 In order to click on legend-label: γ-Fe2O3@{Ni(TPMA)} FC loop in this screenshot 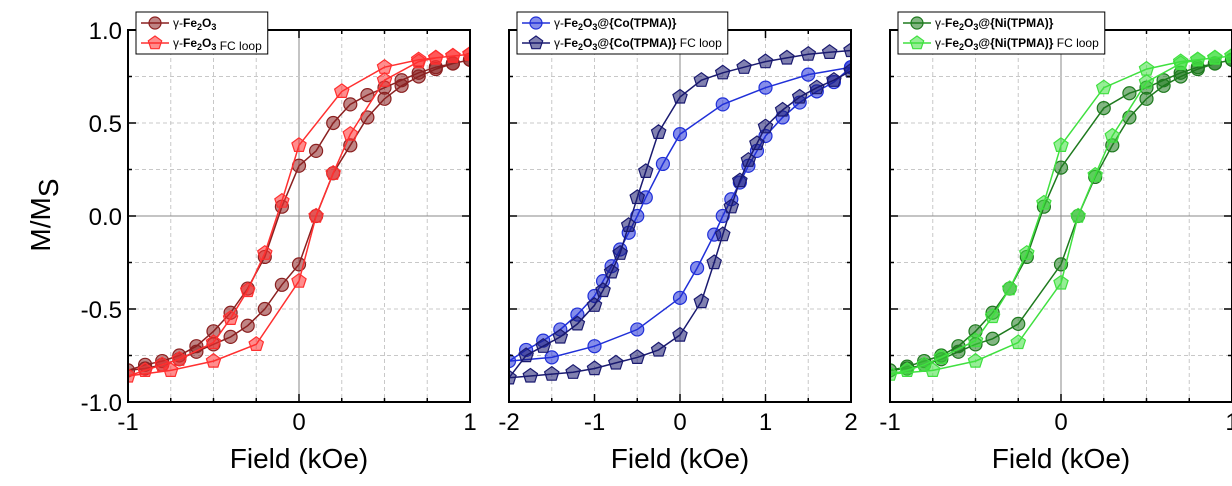, I will do `click(1017, 44)`.